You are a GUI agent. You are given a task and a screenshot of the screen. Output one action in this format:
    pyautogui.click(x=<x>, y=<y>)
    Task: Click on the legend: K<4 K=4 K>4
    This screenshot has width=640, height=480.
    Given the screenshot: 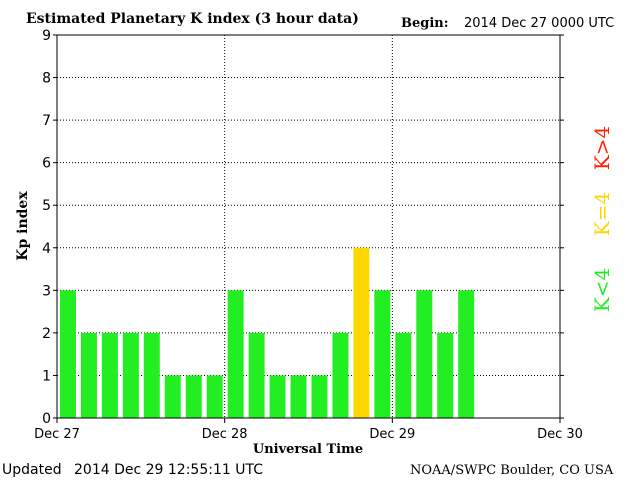 What is the action you would take?
    pyautogui.click(x=602, y=219)
    